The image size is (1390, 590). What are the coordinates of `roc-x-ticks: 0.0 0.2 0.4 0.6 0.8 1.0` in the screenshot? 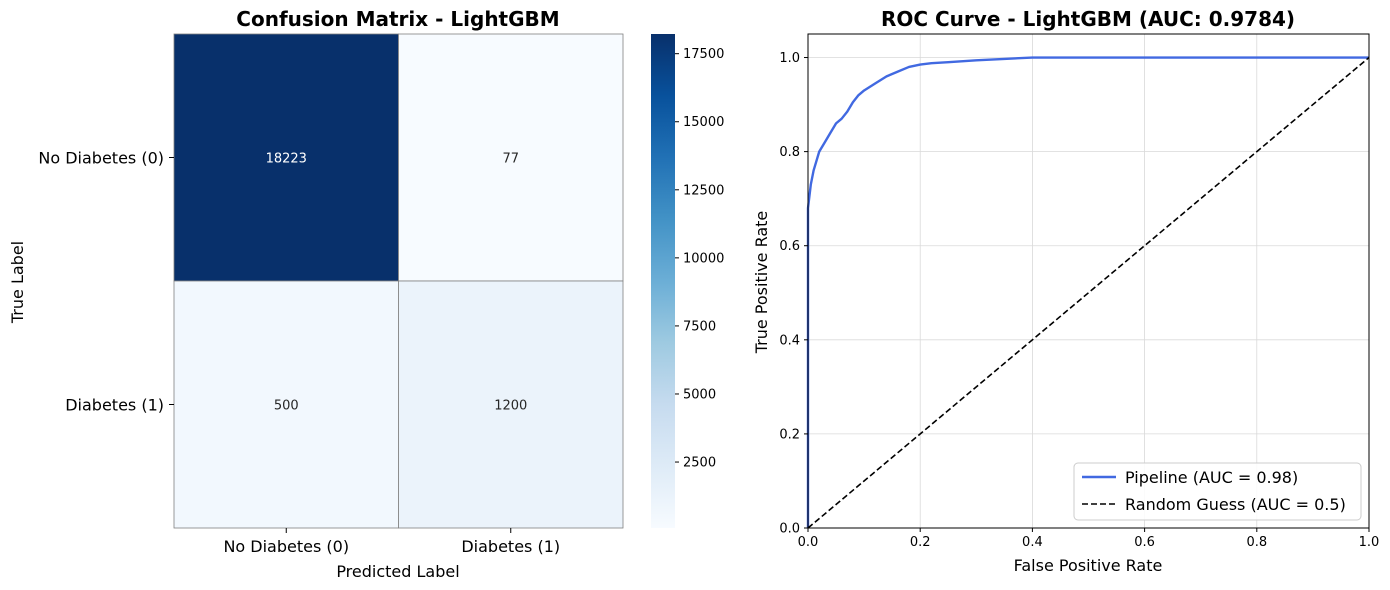 It's located at (1089, 539).